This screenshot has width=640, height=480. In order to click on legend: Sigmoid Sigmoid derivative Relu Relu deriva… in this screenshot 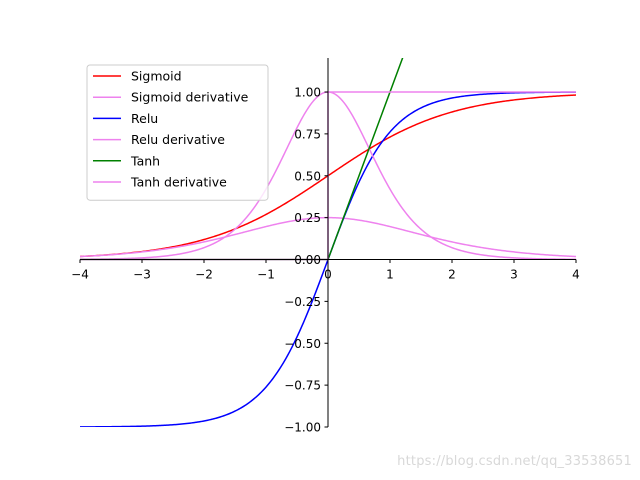, I will do `click(177, 132)`.